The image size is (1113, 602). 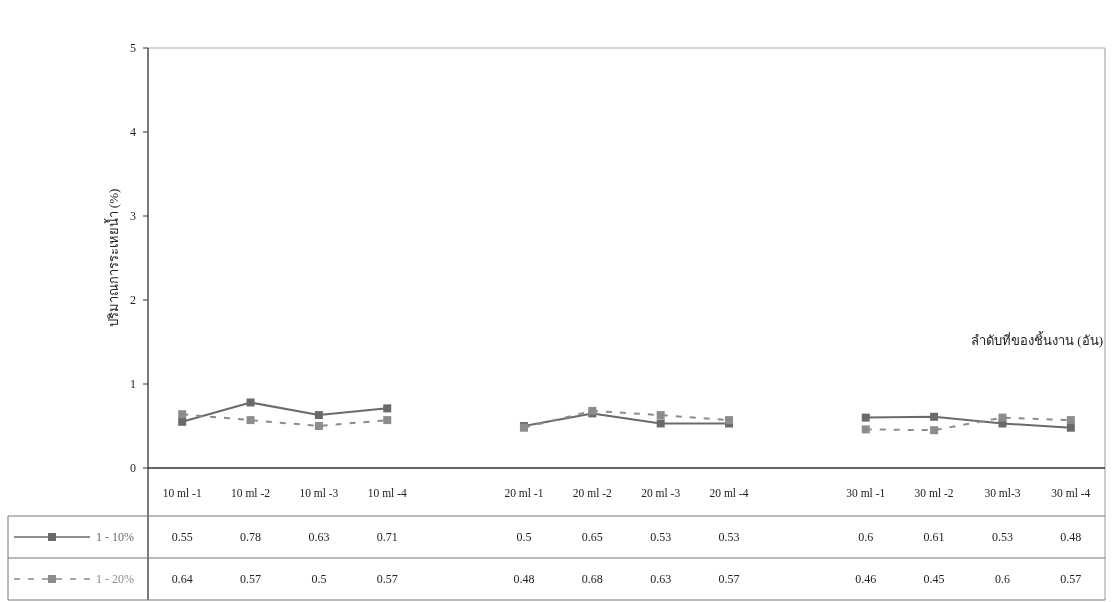 What do you see at coordinates (1037, 339) in the screenshot?
I see `x-axis-title: ลำดับที่ของชิ้นงาน (อัน)` at bounding box center [1037, 339].